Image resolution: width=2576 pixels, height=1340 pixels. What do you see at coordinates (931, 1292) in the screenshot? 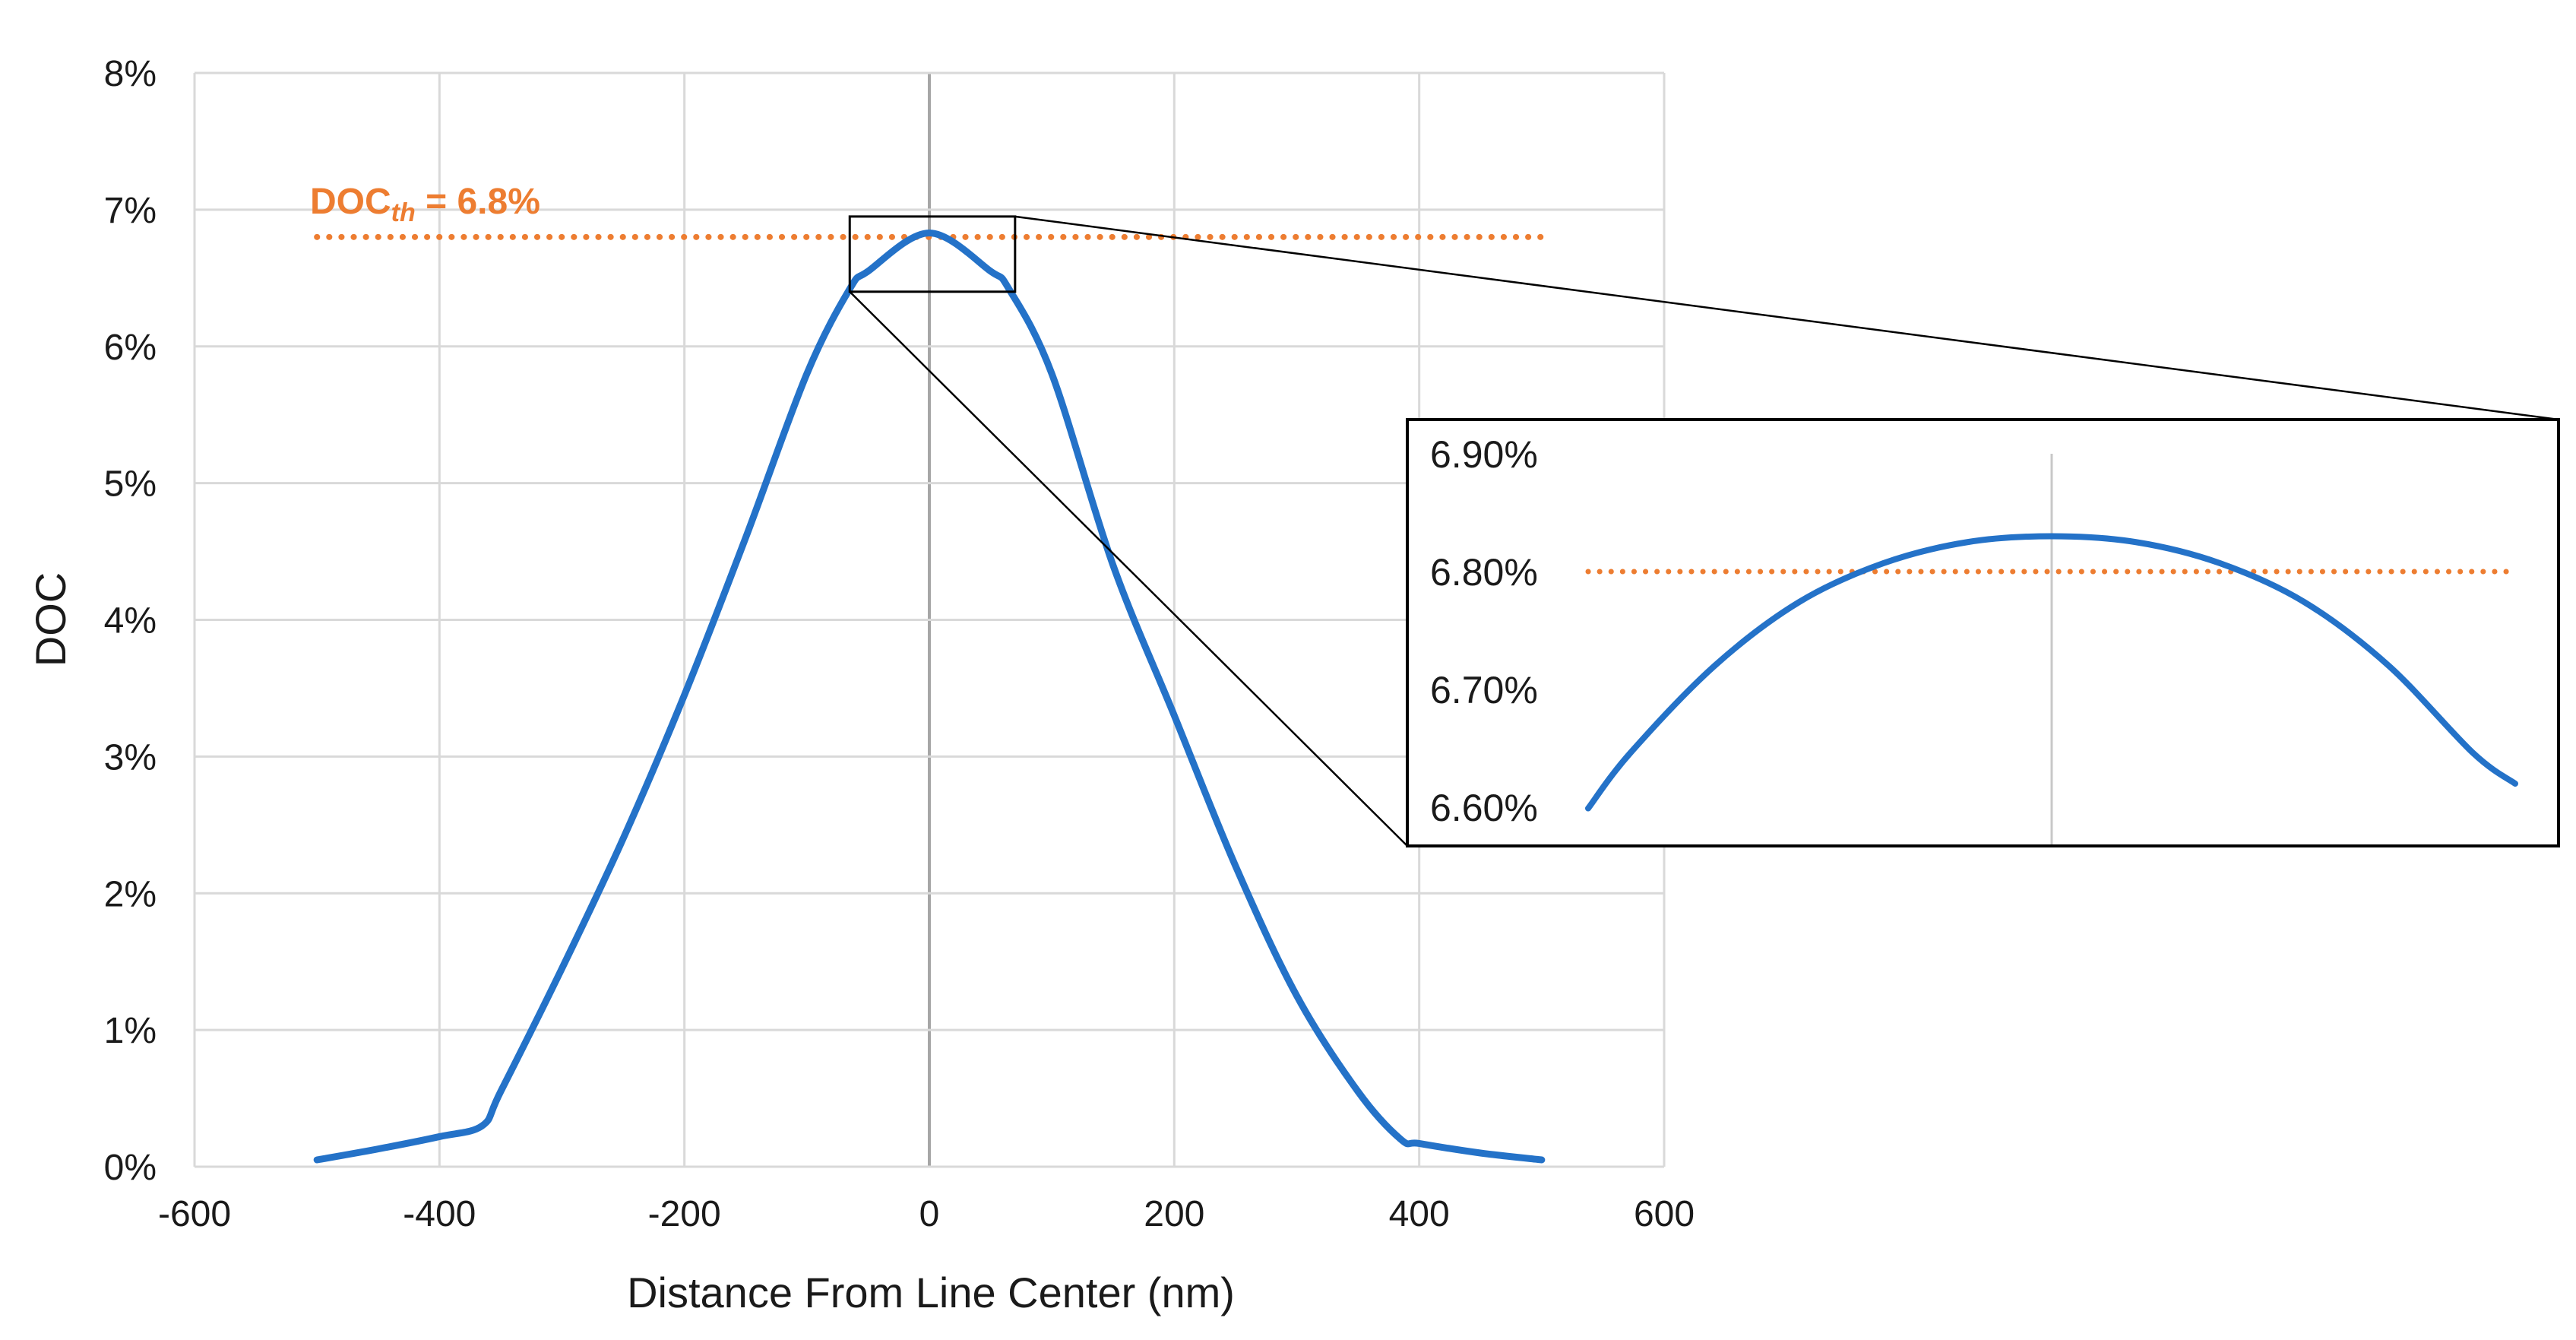
I see `x-axis-title: Distance From Line Center (nm)` at bounding box center [931, 1292].